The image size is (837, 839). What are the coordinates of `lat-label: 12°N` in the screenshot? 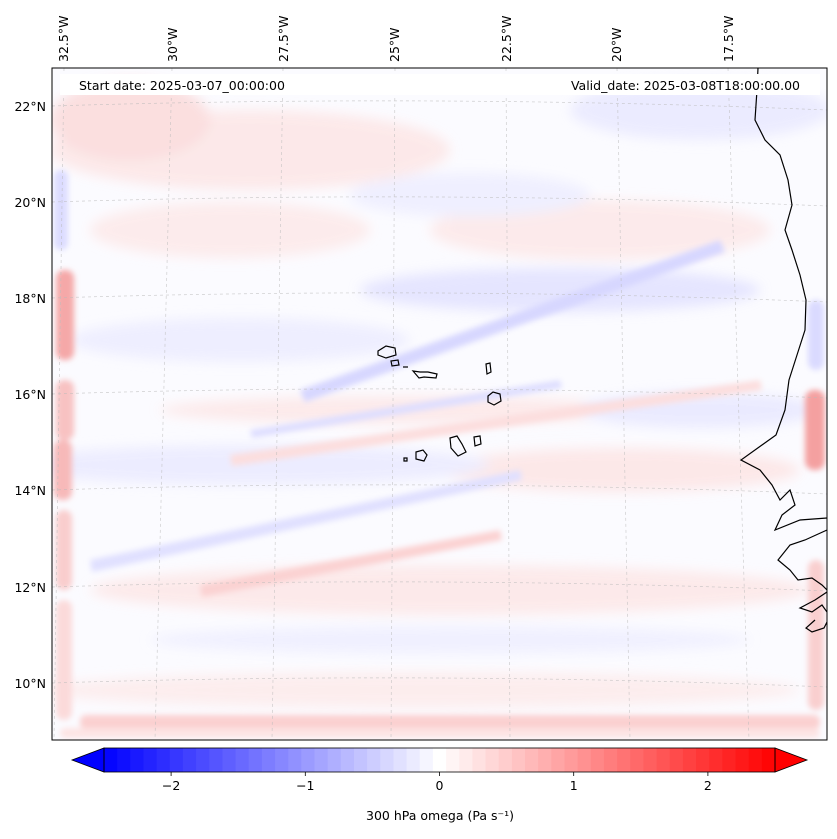 It's located at (30, 587).